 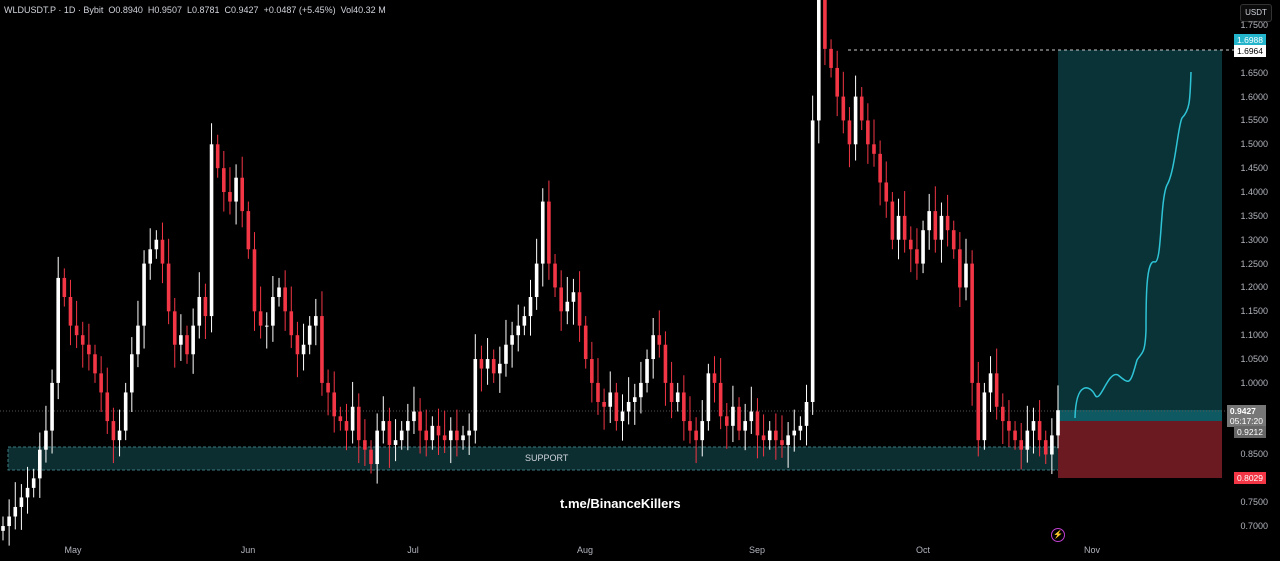 What do you see at coordinates (1254, 168) in the screenshot?
I see `price-tick: 1.4500` at bounding box center [1254, 168].